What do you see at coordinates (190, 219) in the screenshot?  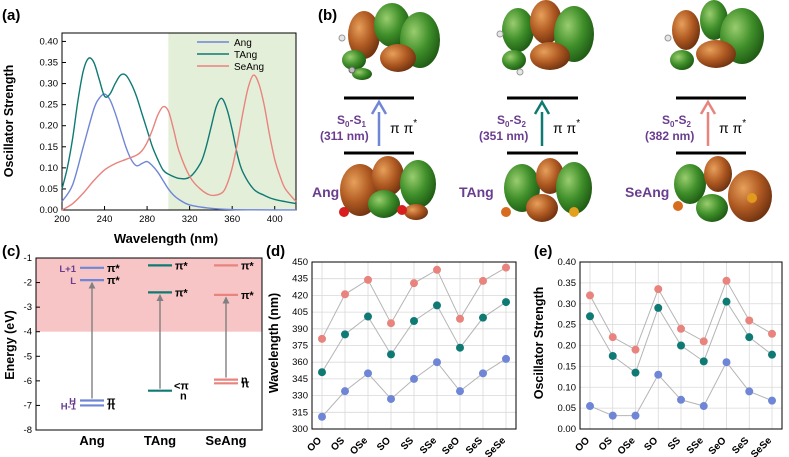 I see `panel-a-xtick-label: 320` at bounding box center [190, 219].